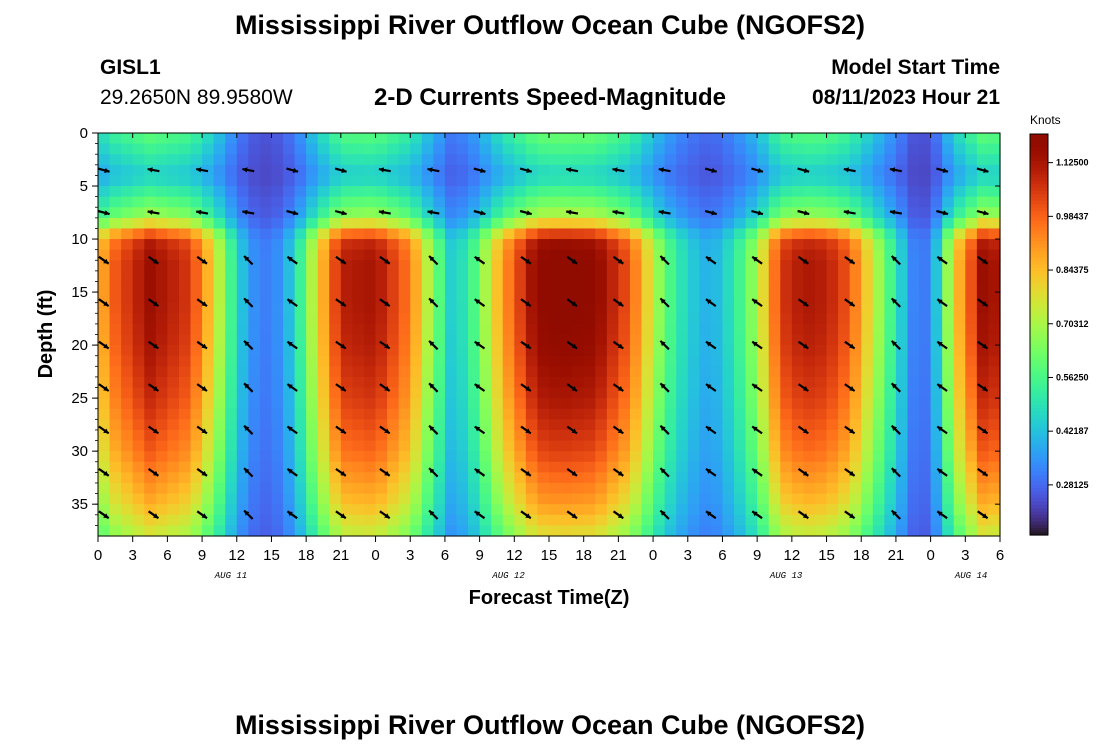  Describe the element at coordinates (445, 555) in the screenshot. I see `x-tick-label: 6` at that location.